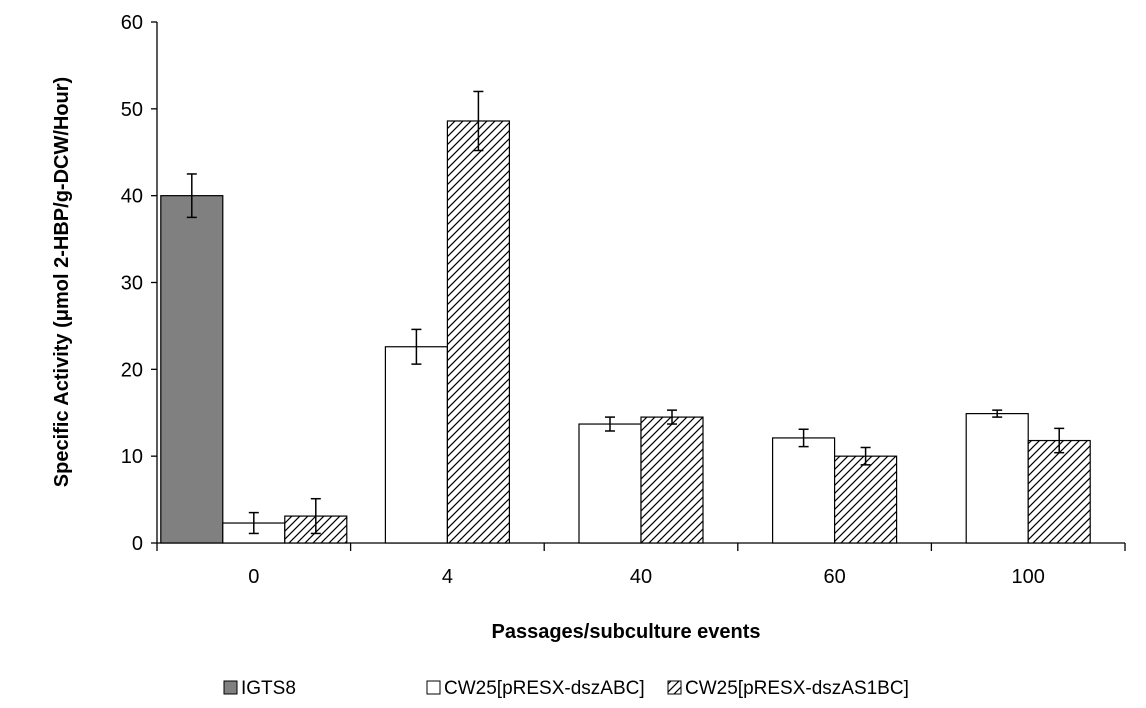 This screenshot has width=1146, height=708. I want to click on x-tick-label: 4, so click(447, 577).